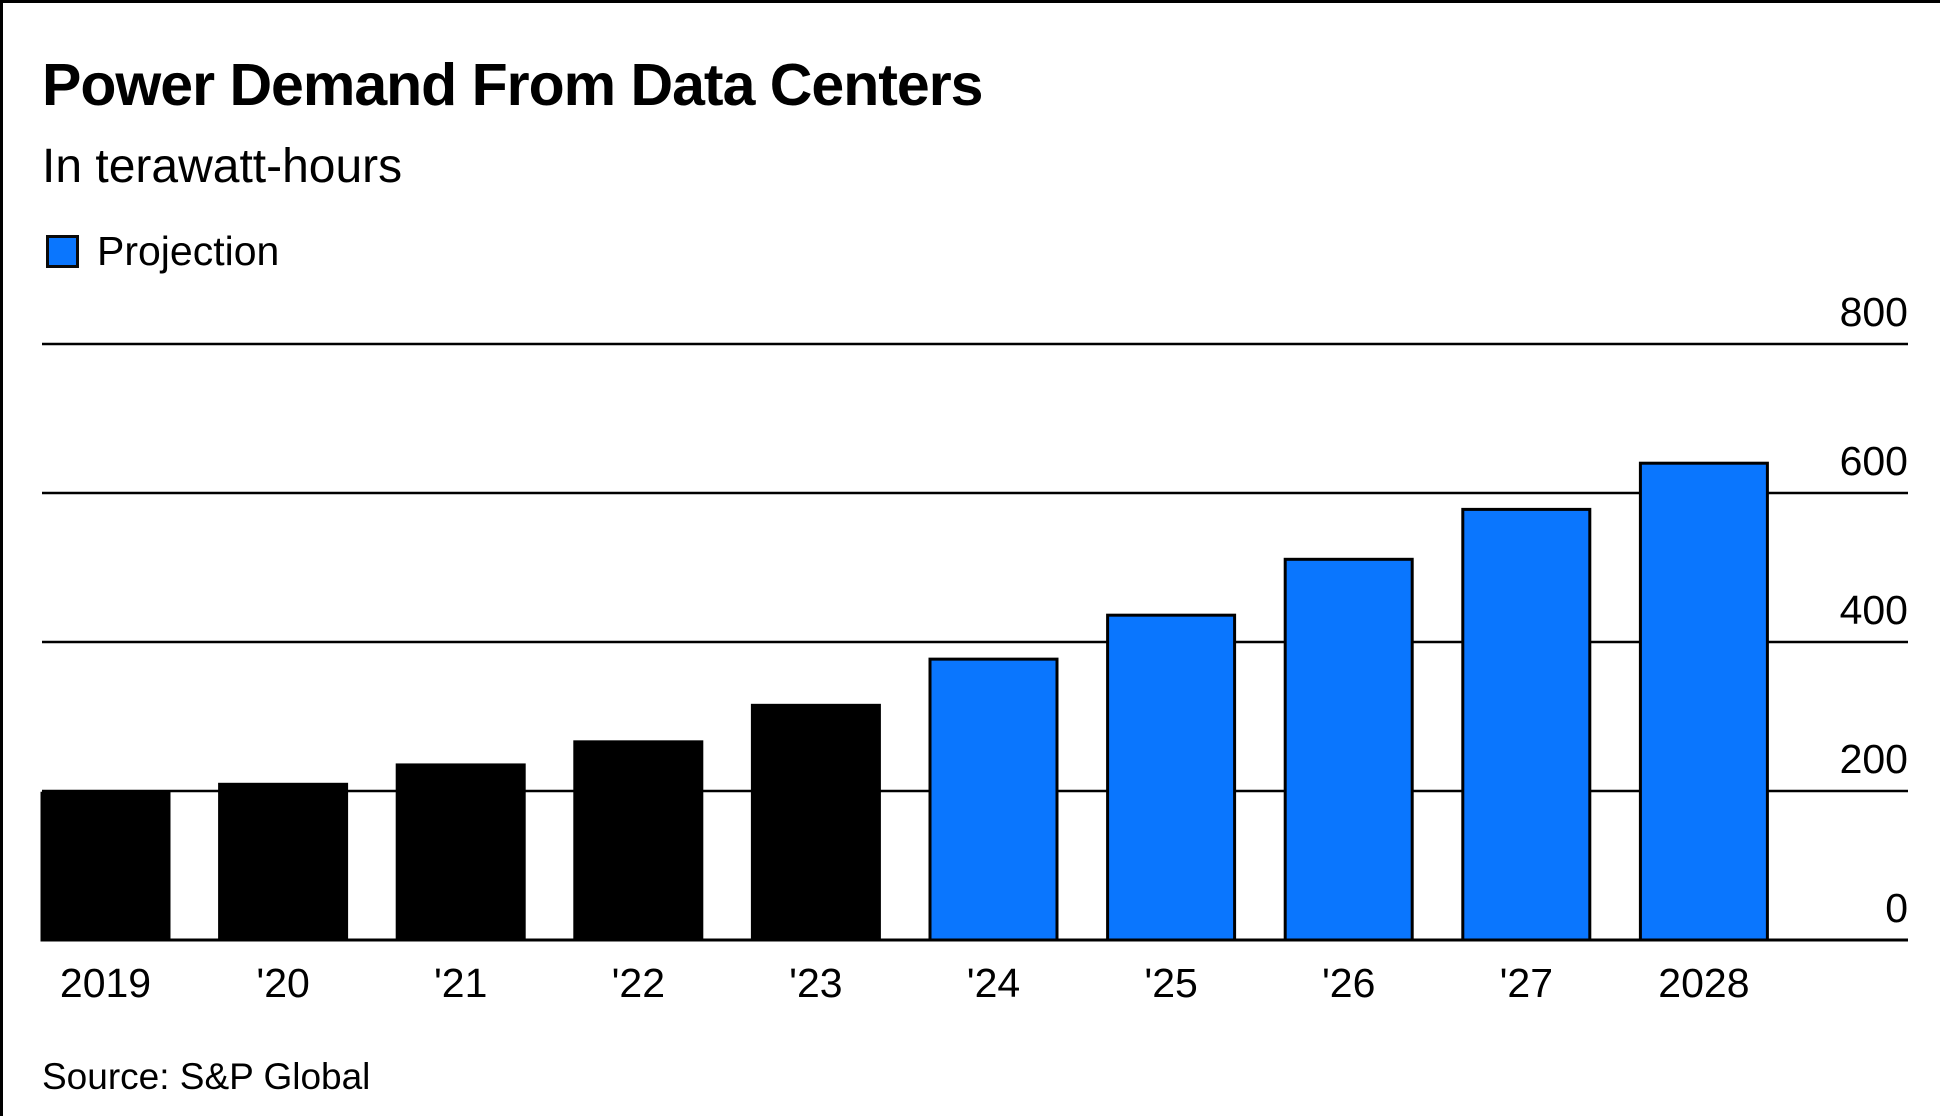 This screenshot has height=1119, width=1940. I want to click on chart-subtitle: In terawatt-hours, so click(222, 166).